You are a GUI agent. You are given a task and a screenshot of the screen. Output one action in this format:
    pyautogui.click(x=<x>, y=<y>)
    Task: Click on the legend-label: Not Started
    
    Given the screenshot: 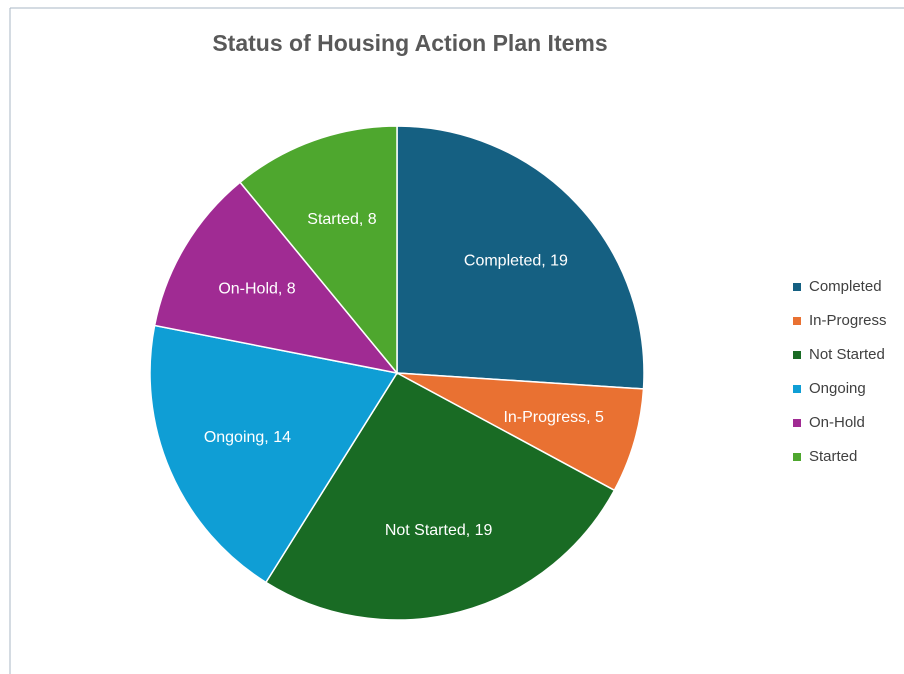 What is the action you would take?
    pyautogui.click(x=847, y=354)
    